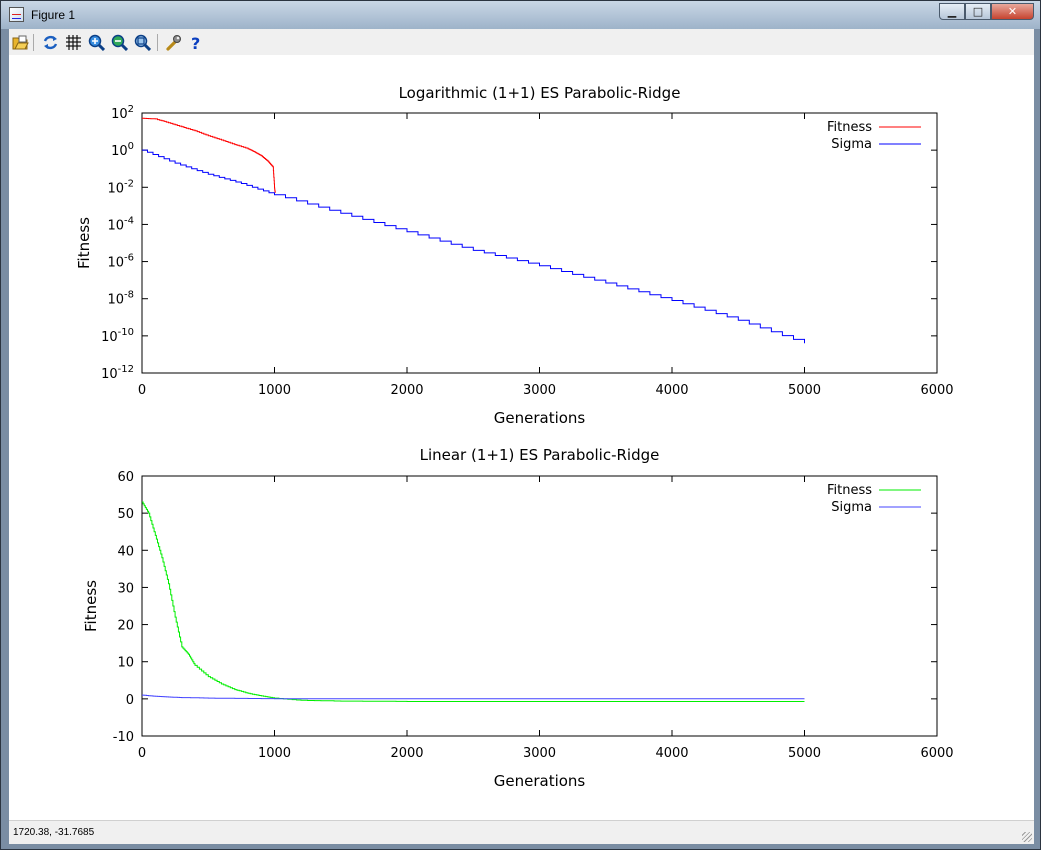  I want to click on zoom-fit-icon, so click(142, 42).